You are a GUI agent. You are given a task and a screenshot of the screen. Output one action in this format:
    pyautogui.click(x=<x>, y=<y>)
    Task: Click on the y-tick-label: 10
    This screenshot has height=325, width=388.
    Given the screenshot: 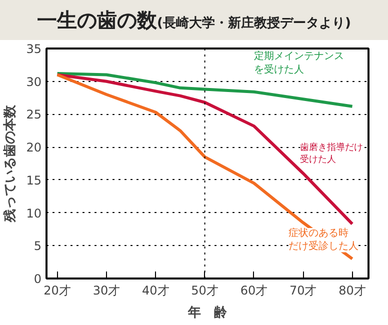 What is the action you would take?
    pyautogui.click(x=34, y=213)
    